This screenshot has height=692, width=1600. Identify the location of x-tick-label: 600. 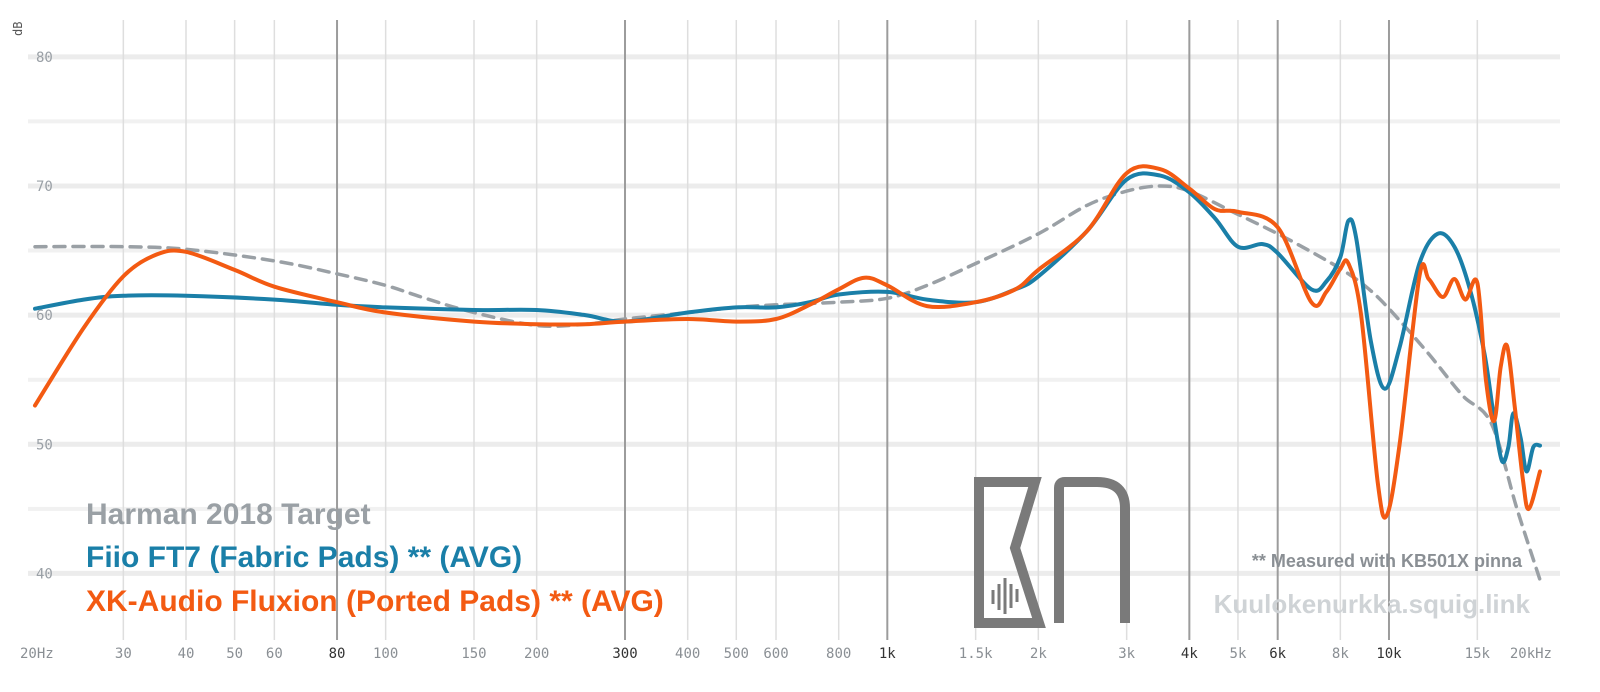
(775, 654).